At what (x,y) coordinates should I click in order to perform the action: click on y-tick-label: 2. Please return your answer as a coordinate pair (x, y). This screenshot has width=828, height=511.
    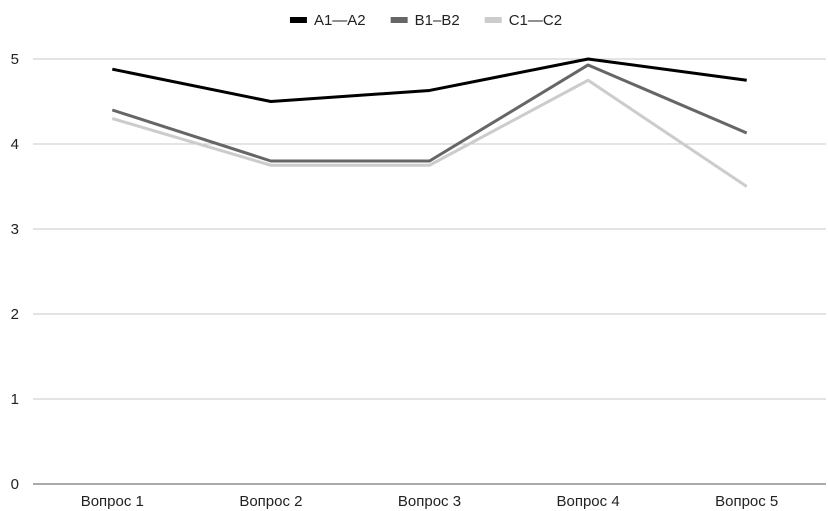
    Looking at the image, I should click on (15, 314).